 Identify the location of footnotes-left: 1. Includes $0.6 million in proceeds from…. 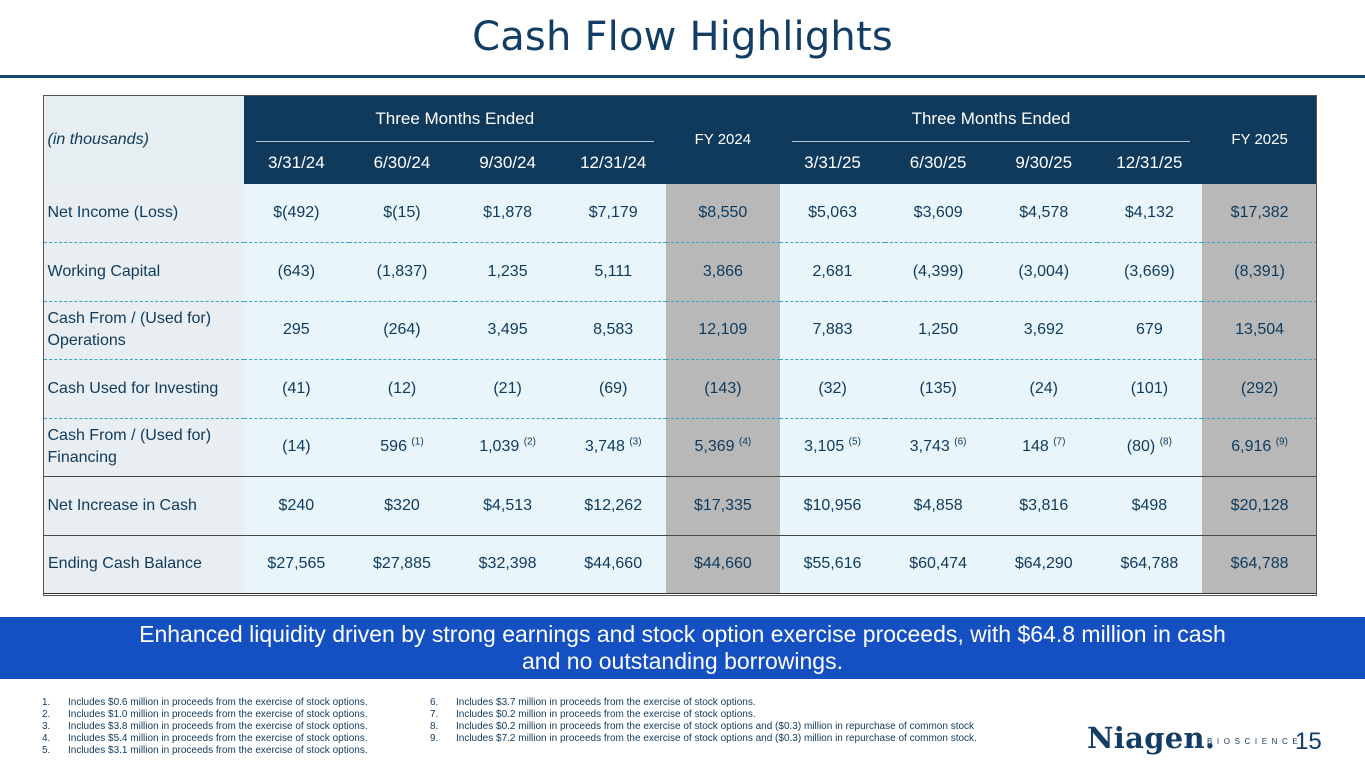
(205, 727).